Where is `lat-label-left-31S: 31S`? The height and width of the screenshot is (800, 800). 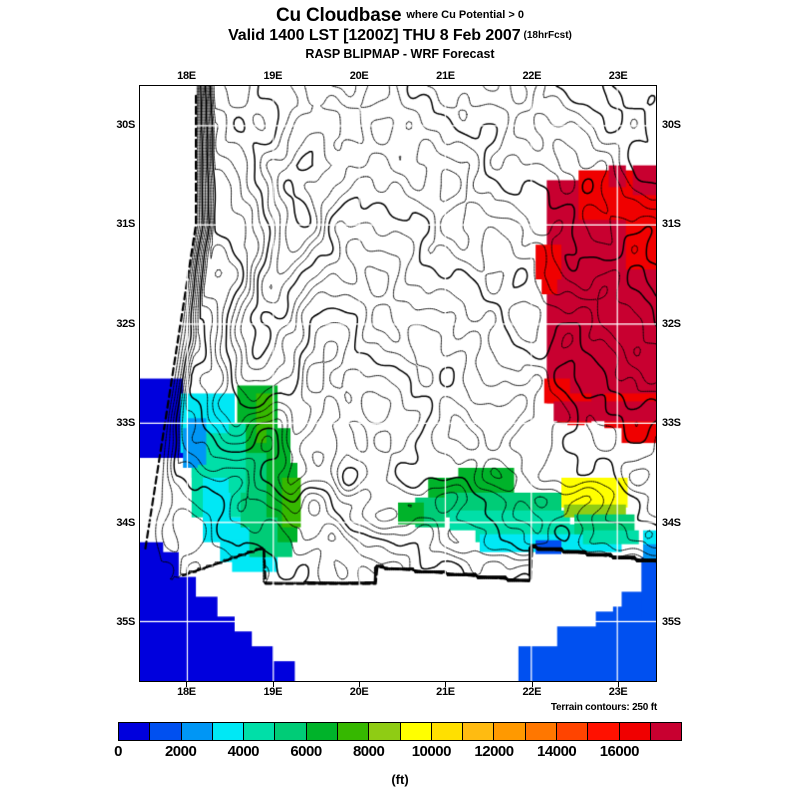
lat-label-left-31S: 31S is located at coordinates (125, 224).